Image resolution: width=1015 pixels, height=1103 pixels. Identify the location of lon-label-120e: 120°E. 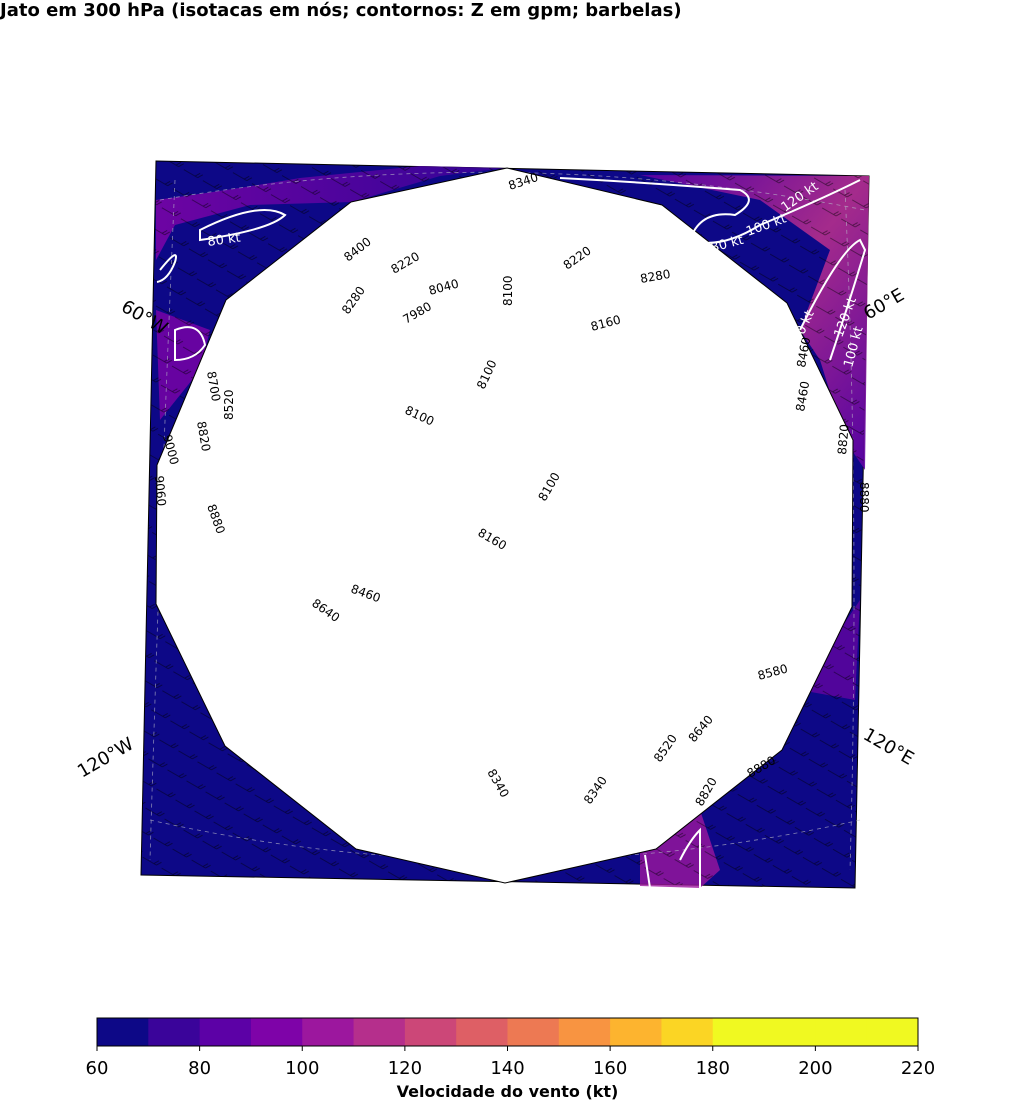
(889, 747).